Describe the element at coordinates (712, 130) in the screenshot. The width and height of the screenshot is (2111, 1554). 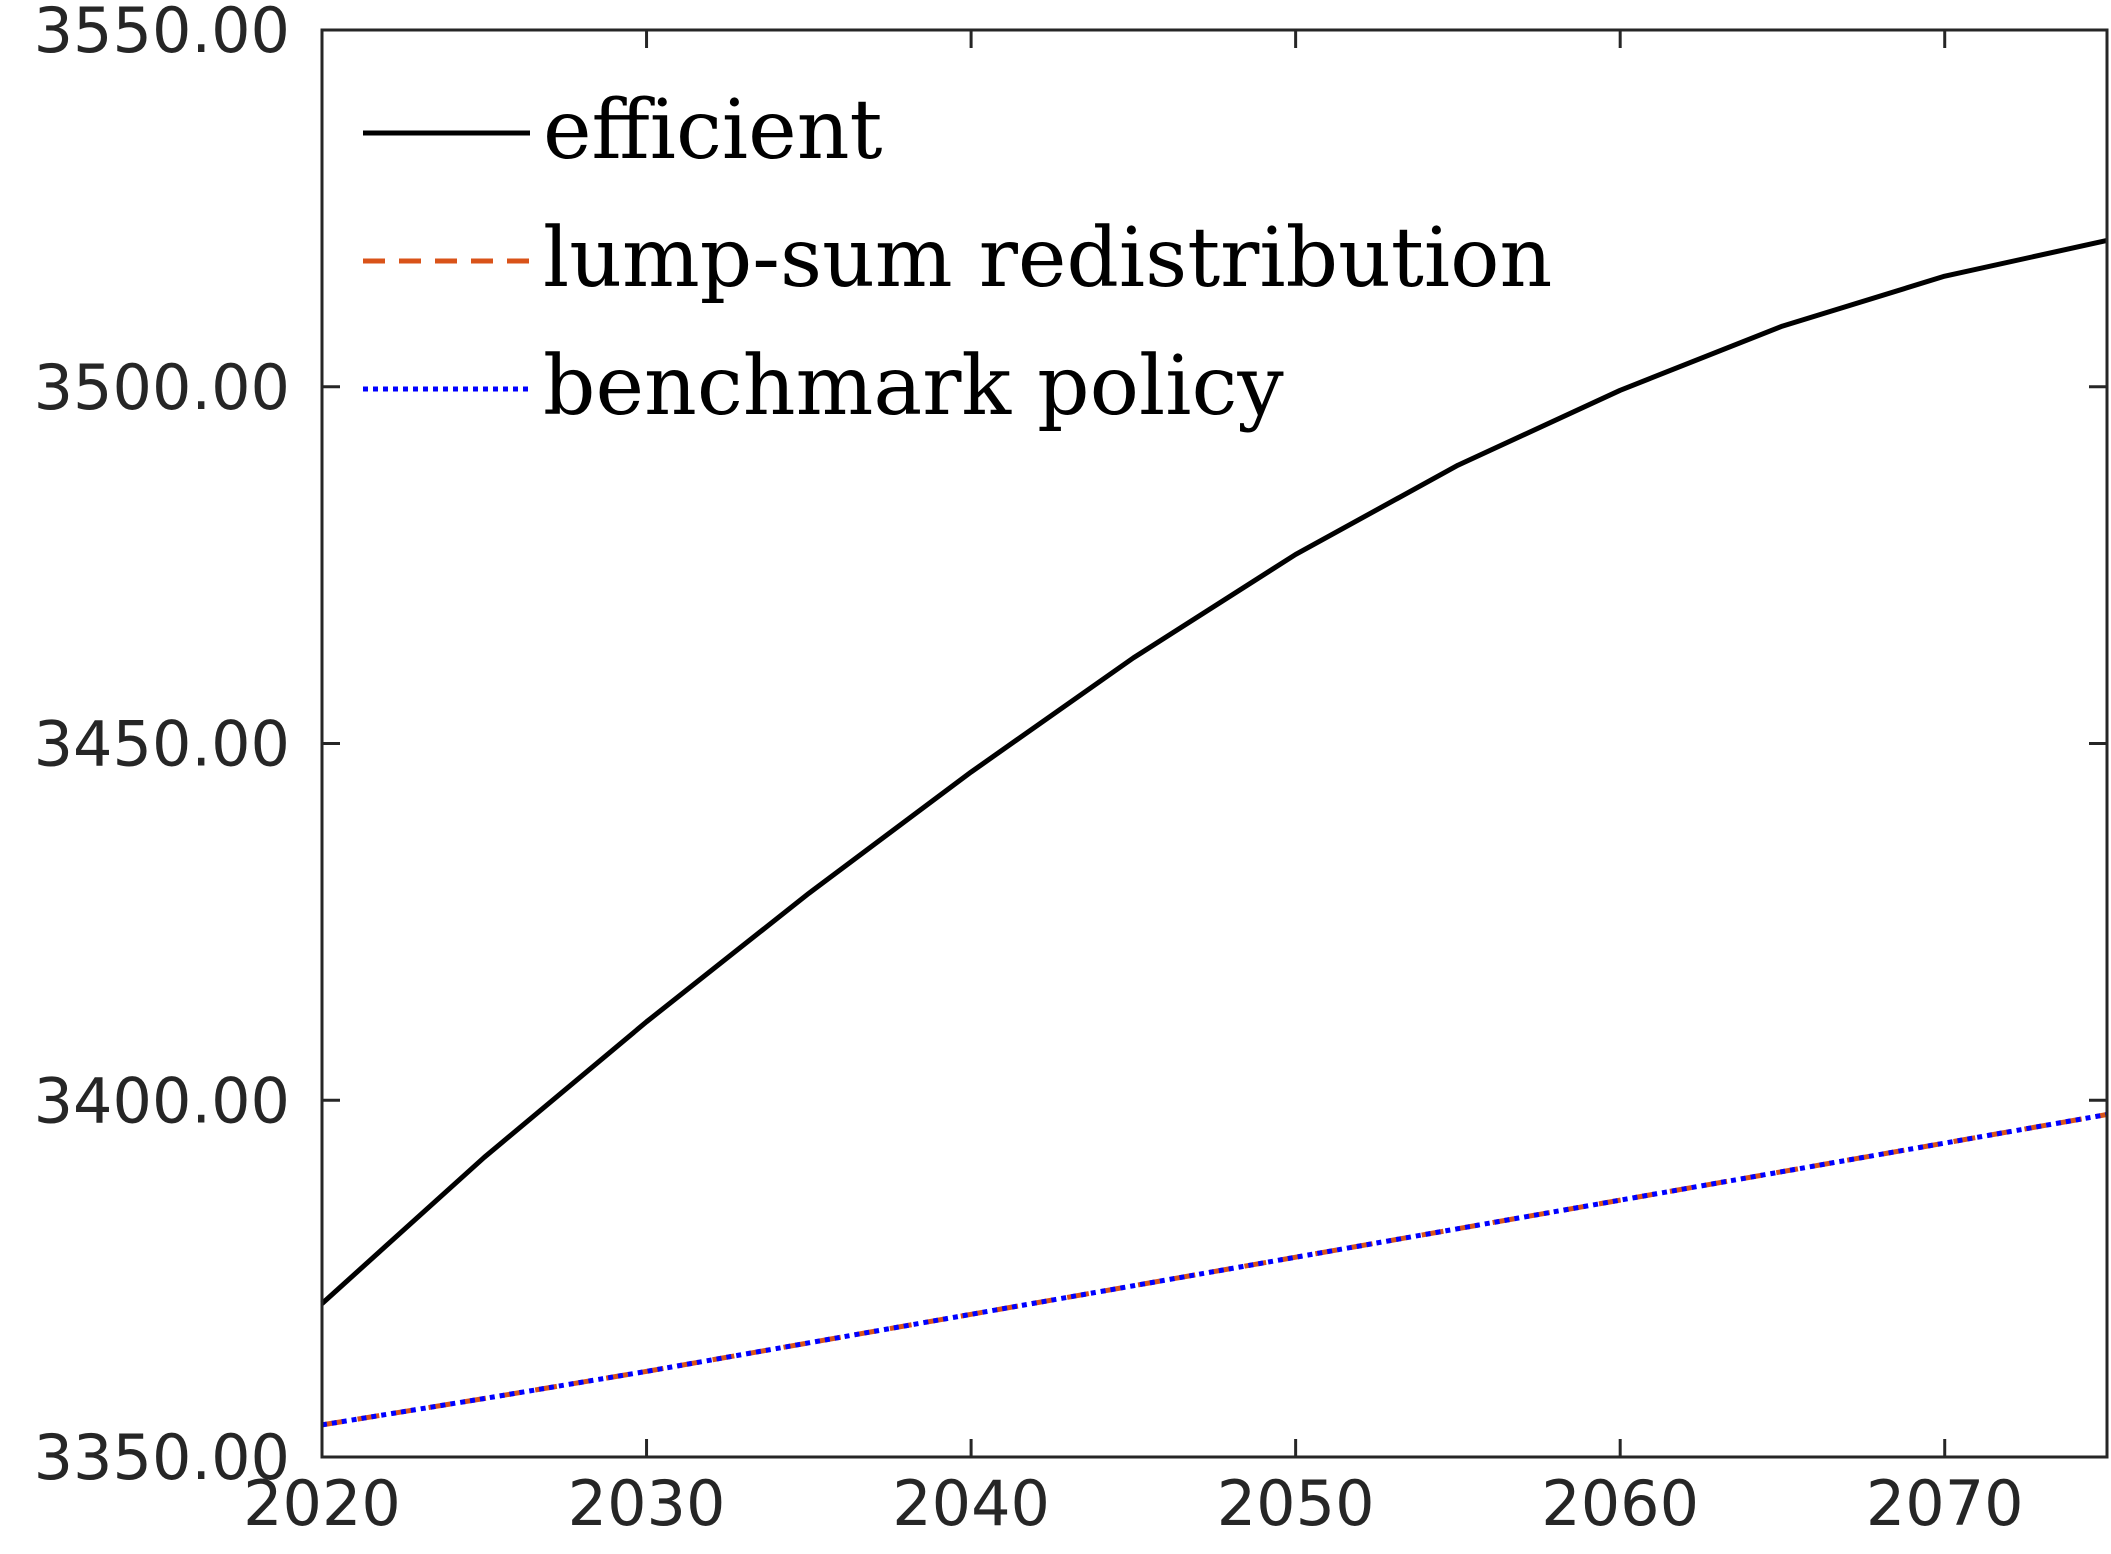
I see `legend-label-0: efficient` at that location.